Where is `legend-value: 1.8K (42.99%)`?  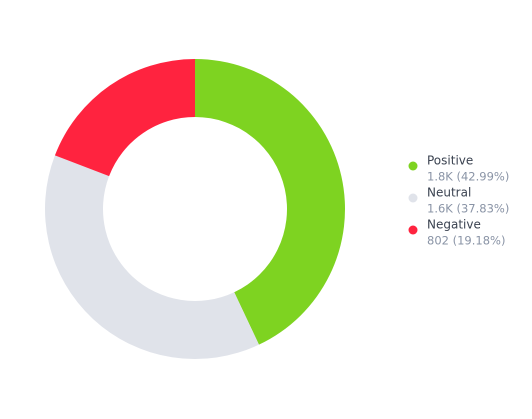 legend-value: 1.8K (42.99%) is located at coordinates (468, 177).